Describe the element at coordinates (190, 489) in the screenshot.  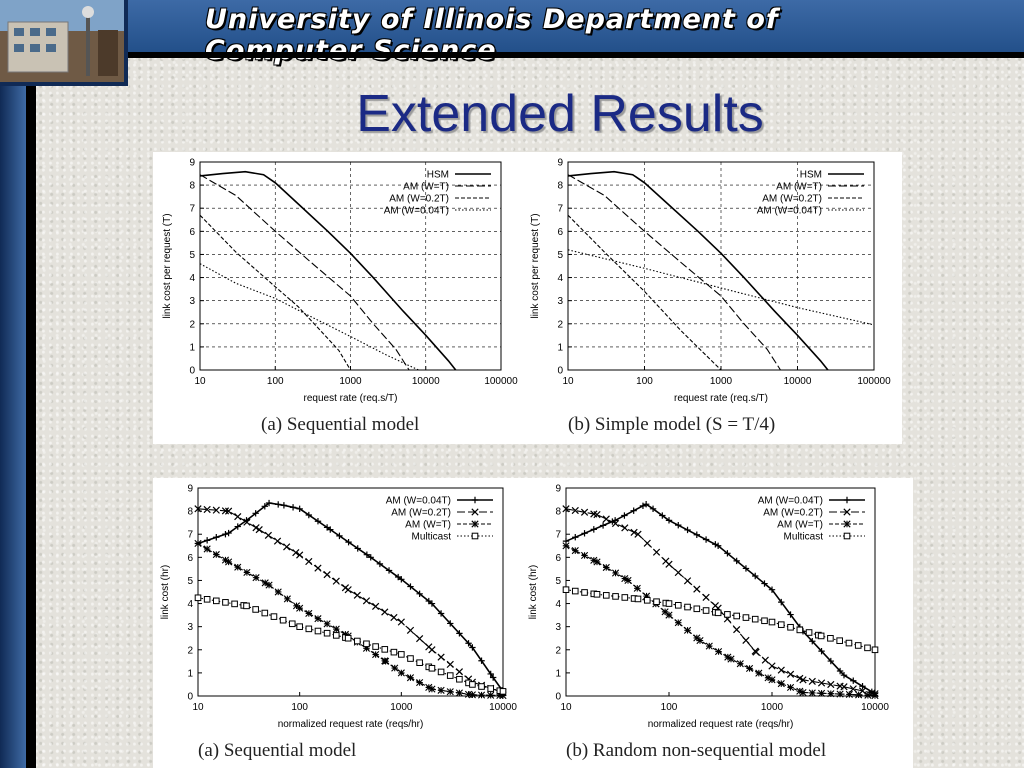
I see `y-tick-label: 9` at that location.